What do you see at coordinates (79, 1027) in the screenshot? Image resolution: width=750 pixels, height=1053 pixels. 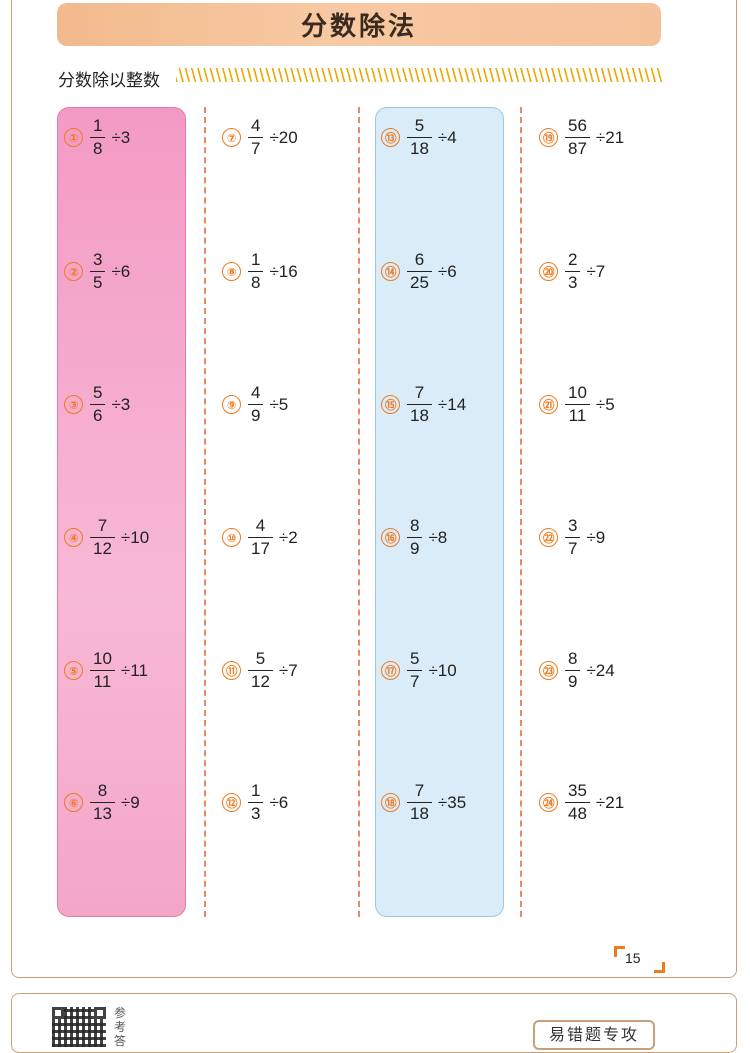 I see `qr-code-icon` at bounding box center [79, 1027].